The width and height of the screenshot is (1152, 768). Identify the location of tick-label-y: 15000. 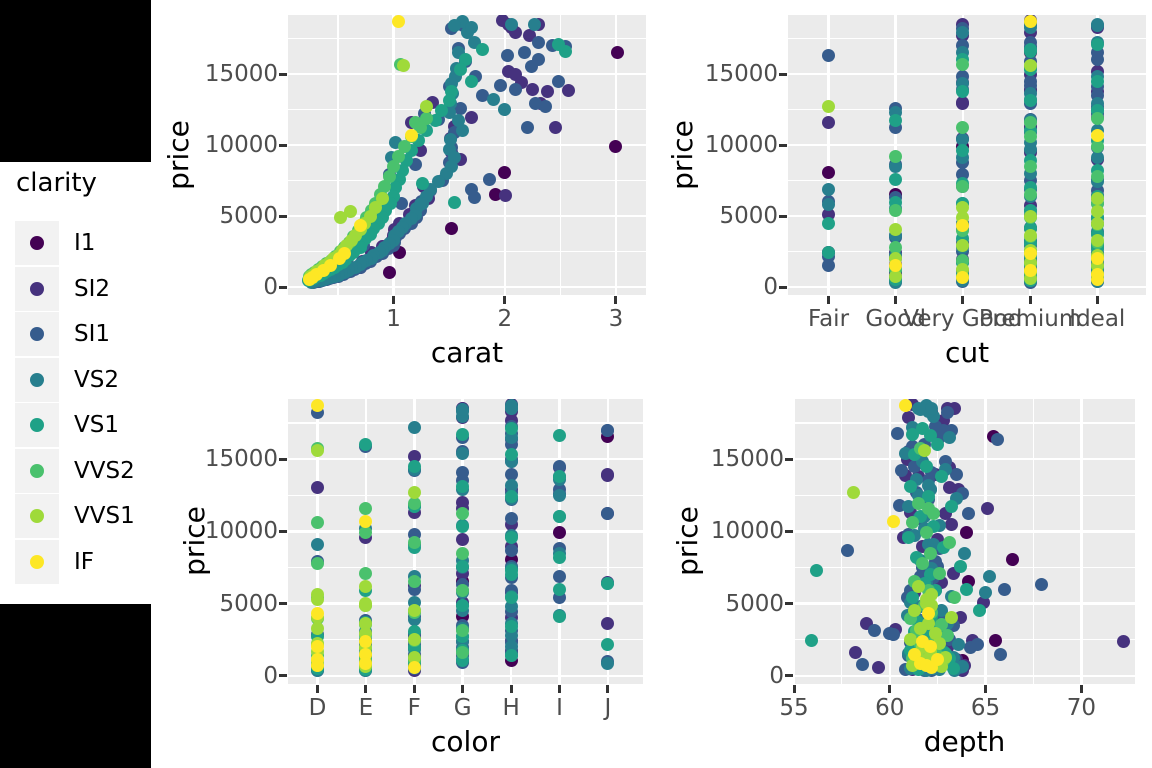
(241, 459).